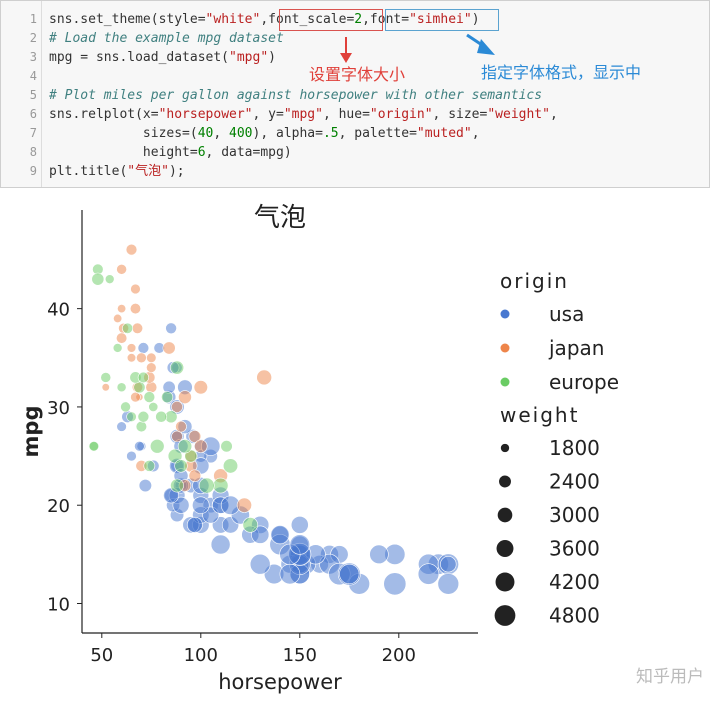  I want to click on code-token: 400, so click(241, 133).